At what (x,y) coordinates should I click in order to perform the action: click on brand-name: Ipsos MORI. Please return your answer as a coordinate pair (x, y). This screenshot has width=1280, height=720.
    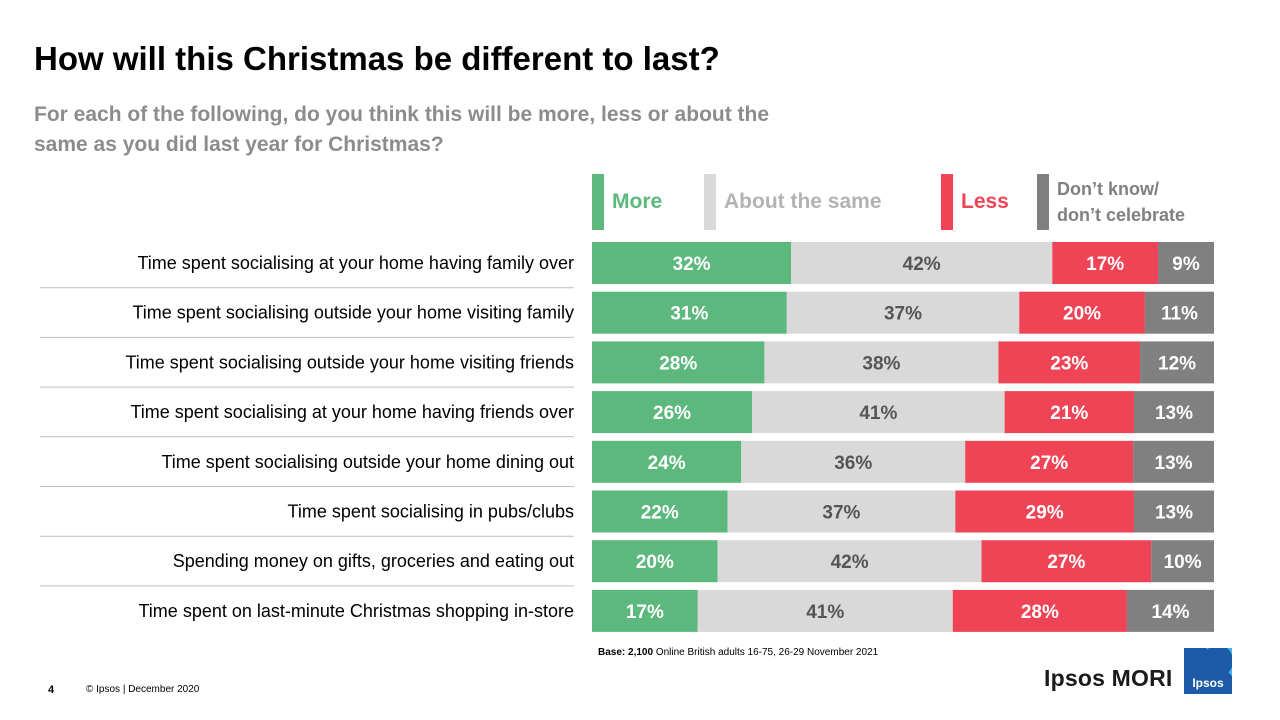
    Looking at the image, I should click on (1108, 678).